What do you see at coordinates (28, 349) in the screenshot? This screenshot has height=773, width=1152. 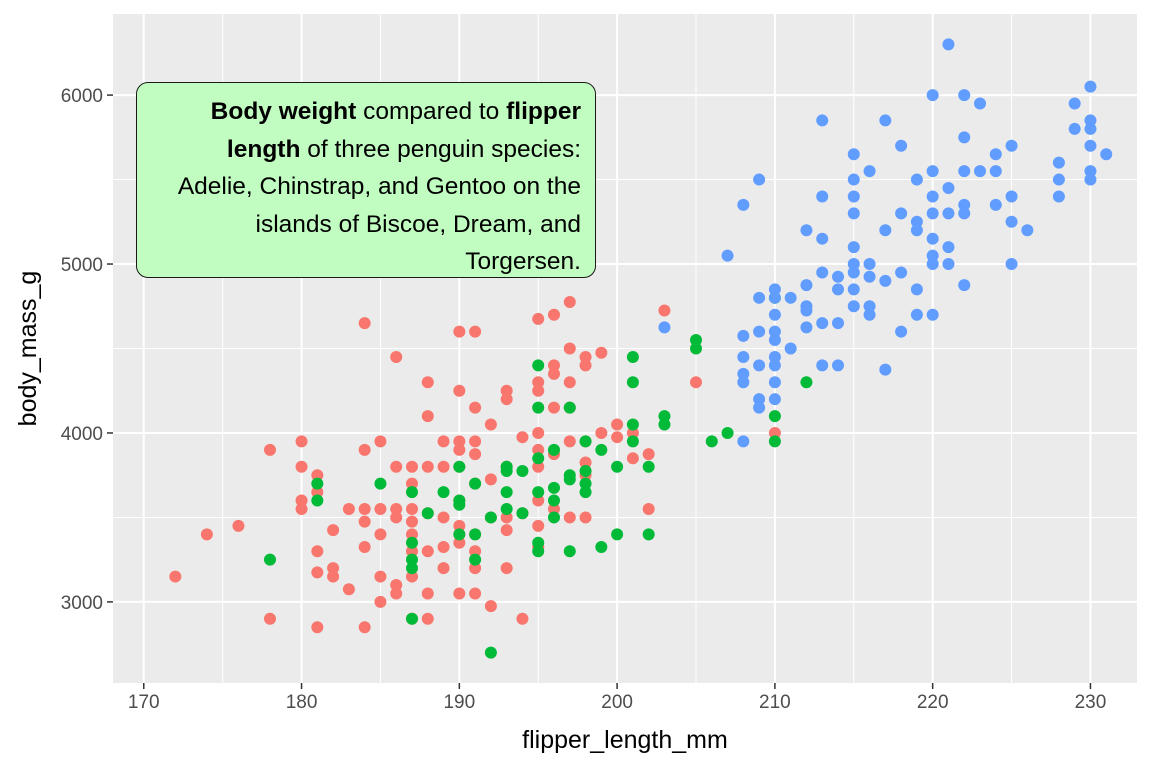 I see `y-axis-title: body_mass_g` at bounding box center [28, 349].